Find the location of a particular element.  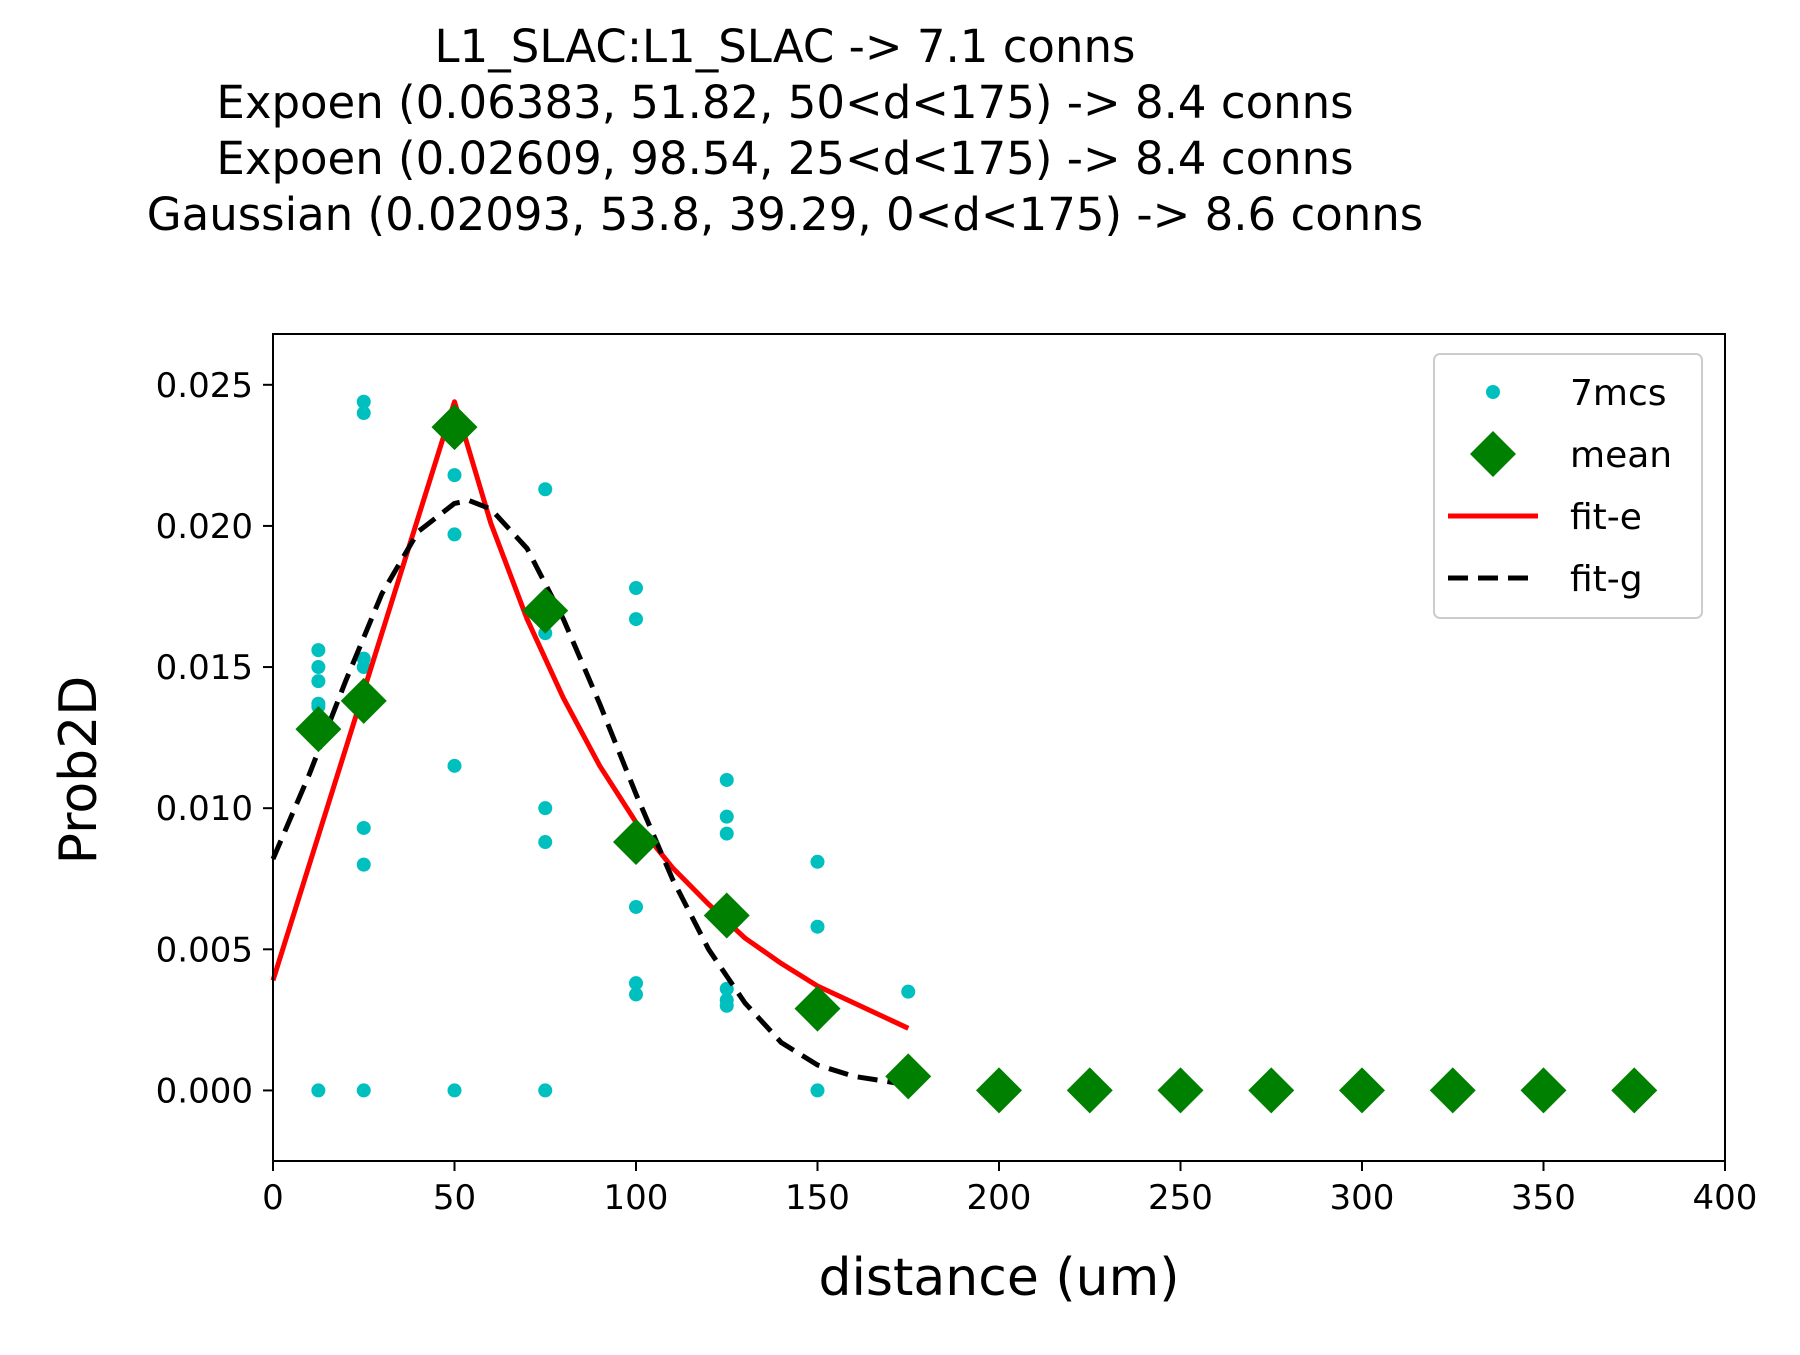

x-axis-label: distance (um) is located at coordinates (998, 1278).